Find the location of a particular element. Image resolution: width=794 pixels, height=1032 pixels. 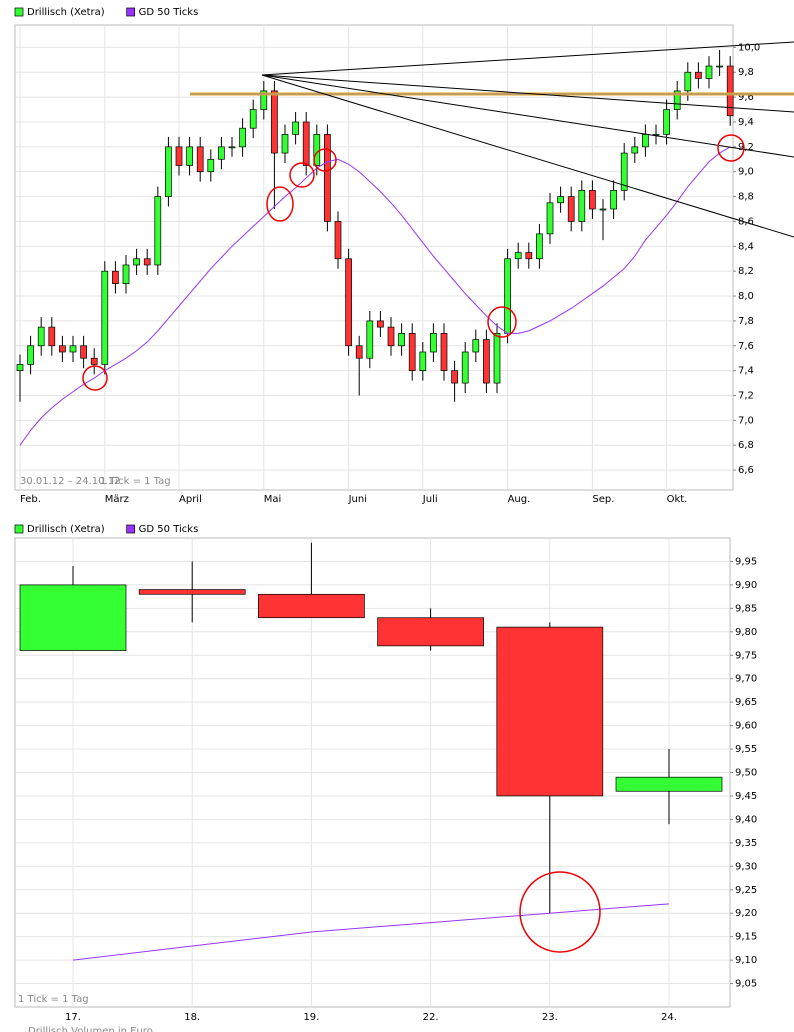

x-tick-label: 24. is located at coordinates (669, 1017).